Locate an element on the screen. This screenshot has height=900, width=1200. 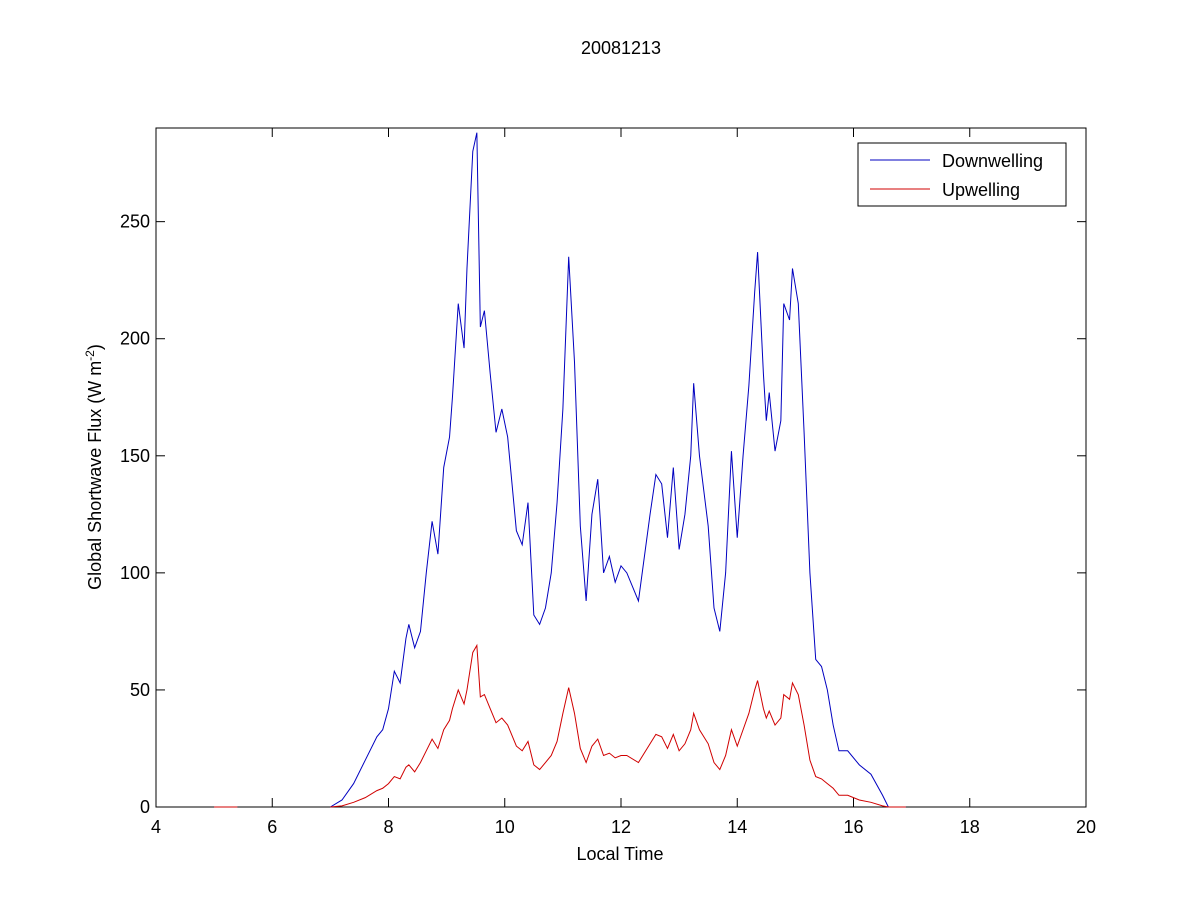
x-tick-label: 4 is located at coordinates (156, 827).